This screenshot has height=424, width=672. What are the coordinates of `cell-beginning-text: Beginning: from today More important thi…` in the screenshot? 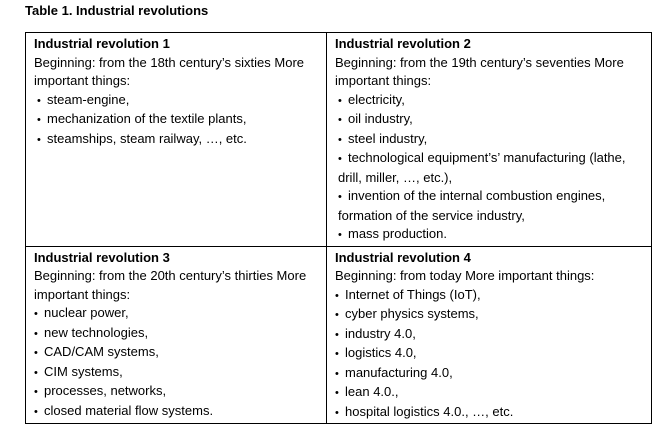 It's located at (465, 275).